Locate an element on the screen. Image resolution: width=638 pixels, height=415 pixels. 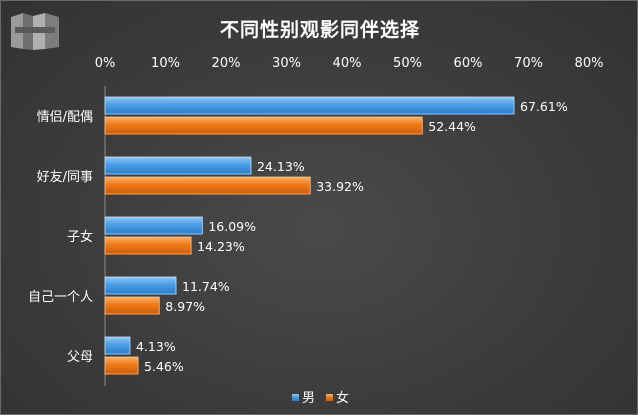
category-label: 好友/同事 is located at coordinates (65, 177).